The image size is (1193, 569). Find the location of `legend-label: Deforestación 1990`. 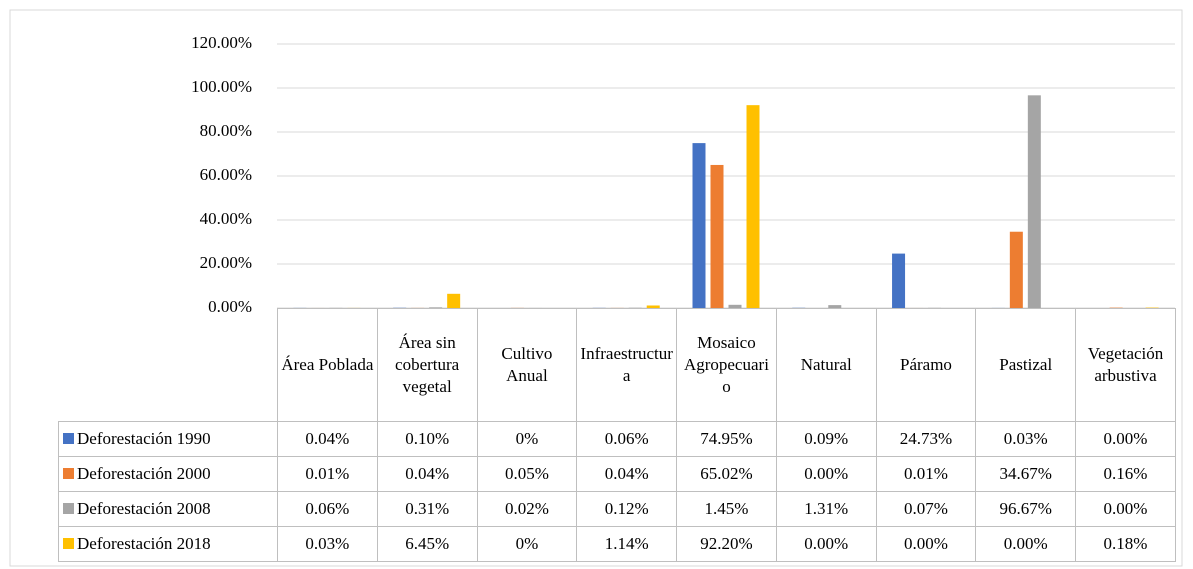

legend-label: Deforestación 1990 is located at coordinates (144, 438).